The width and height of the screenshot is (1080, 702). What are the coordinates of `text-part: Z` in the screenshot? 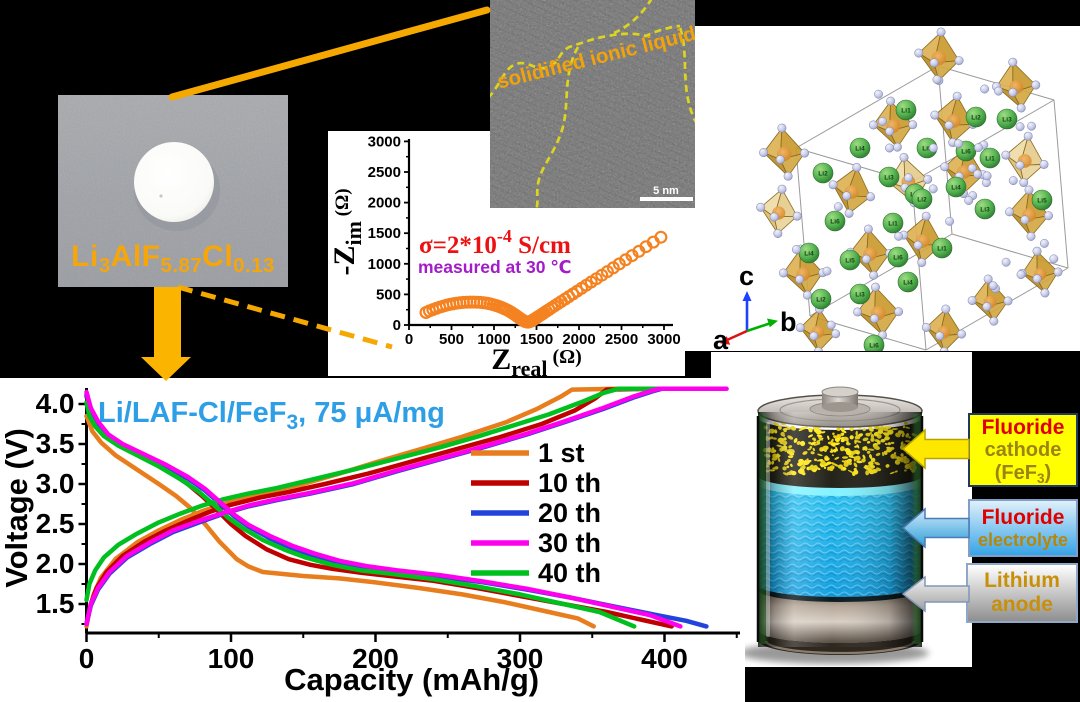 It's located at (501, 359).